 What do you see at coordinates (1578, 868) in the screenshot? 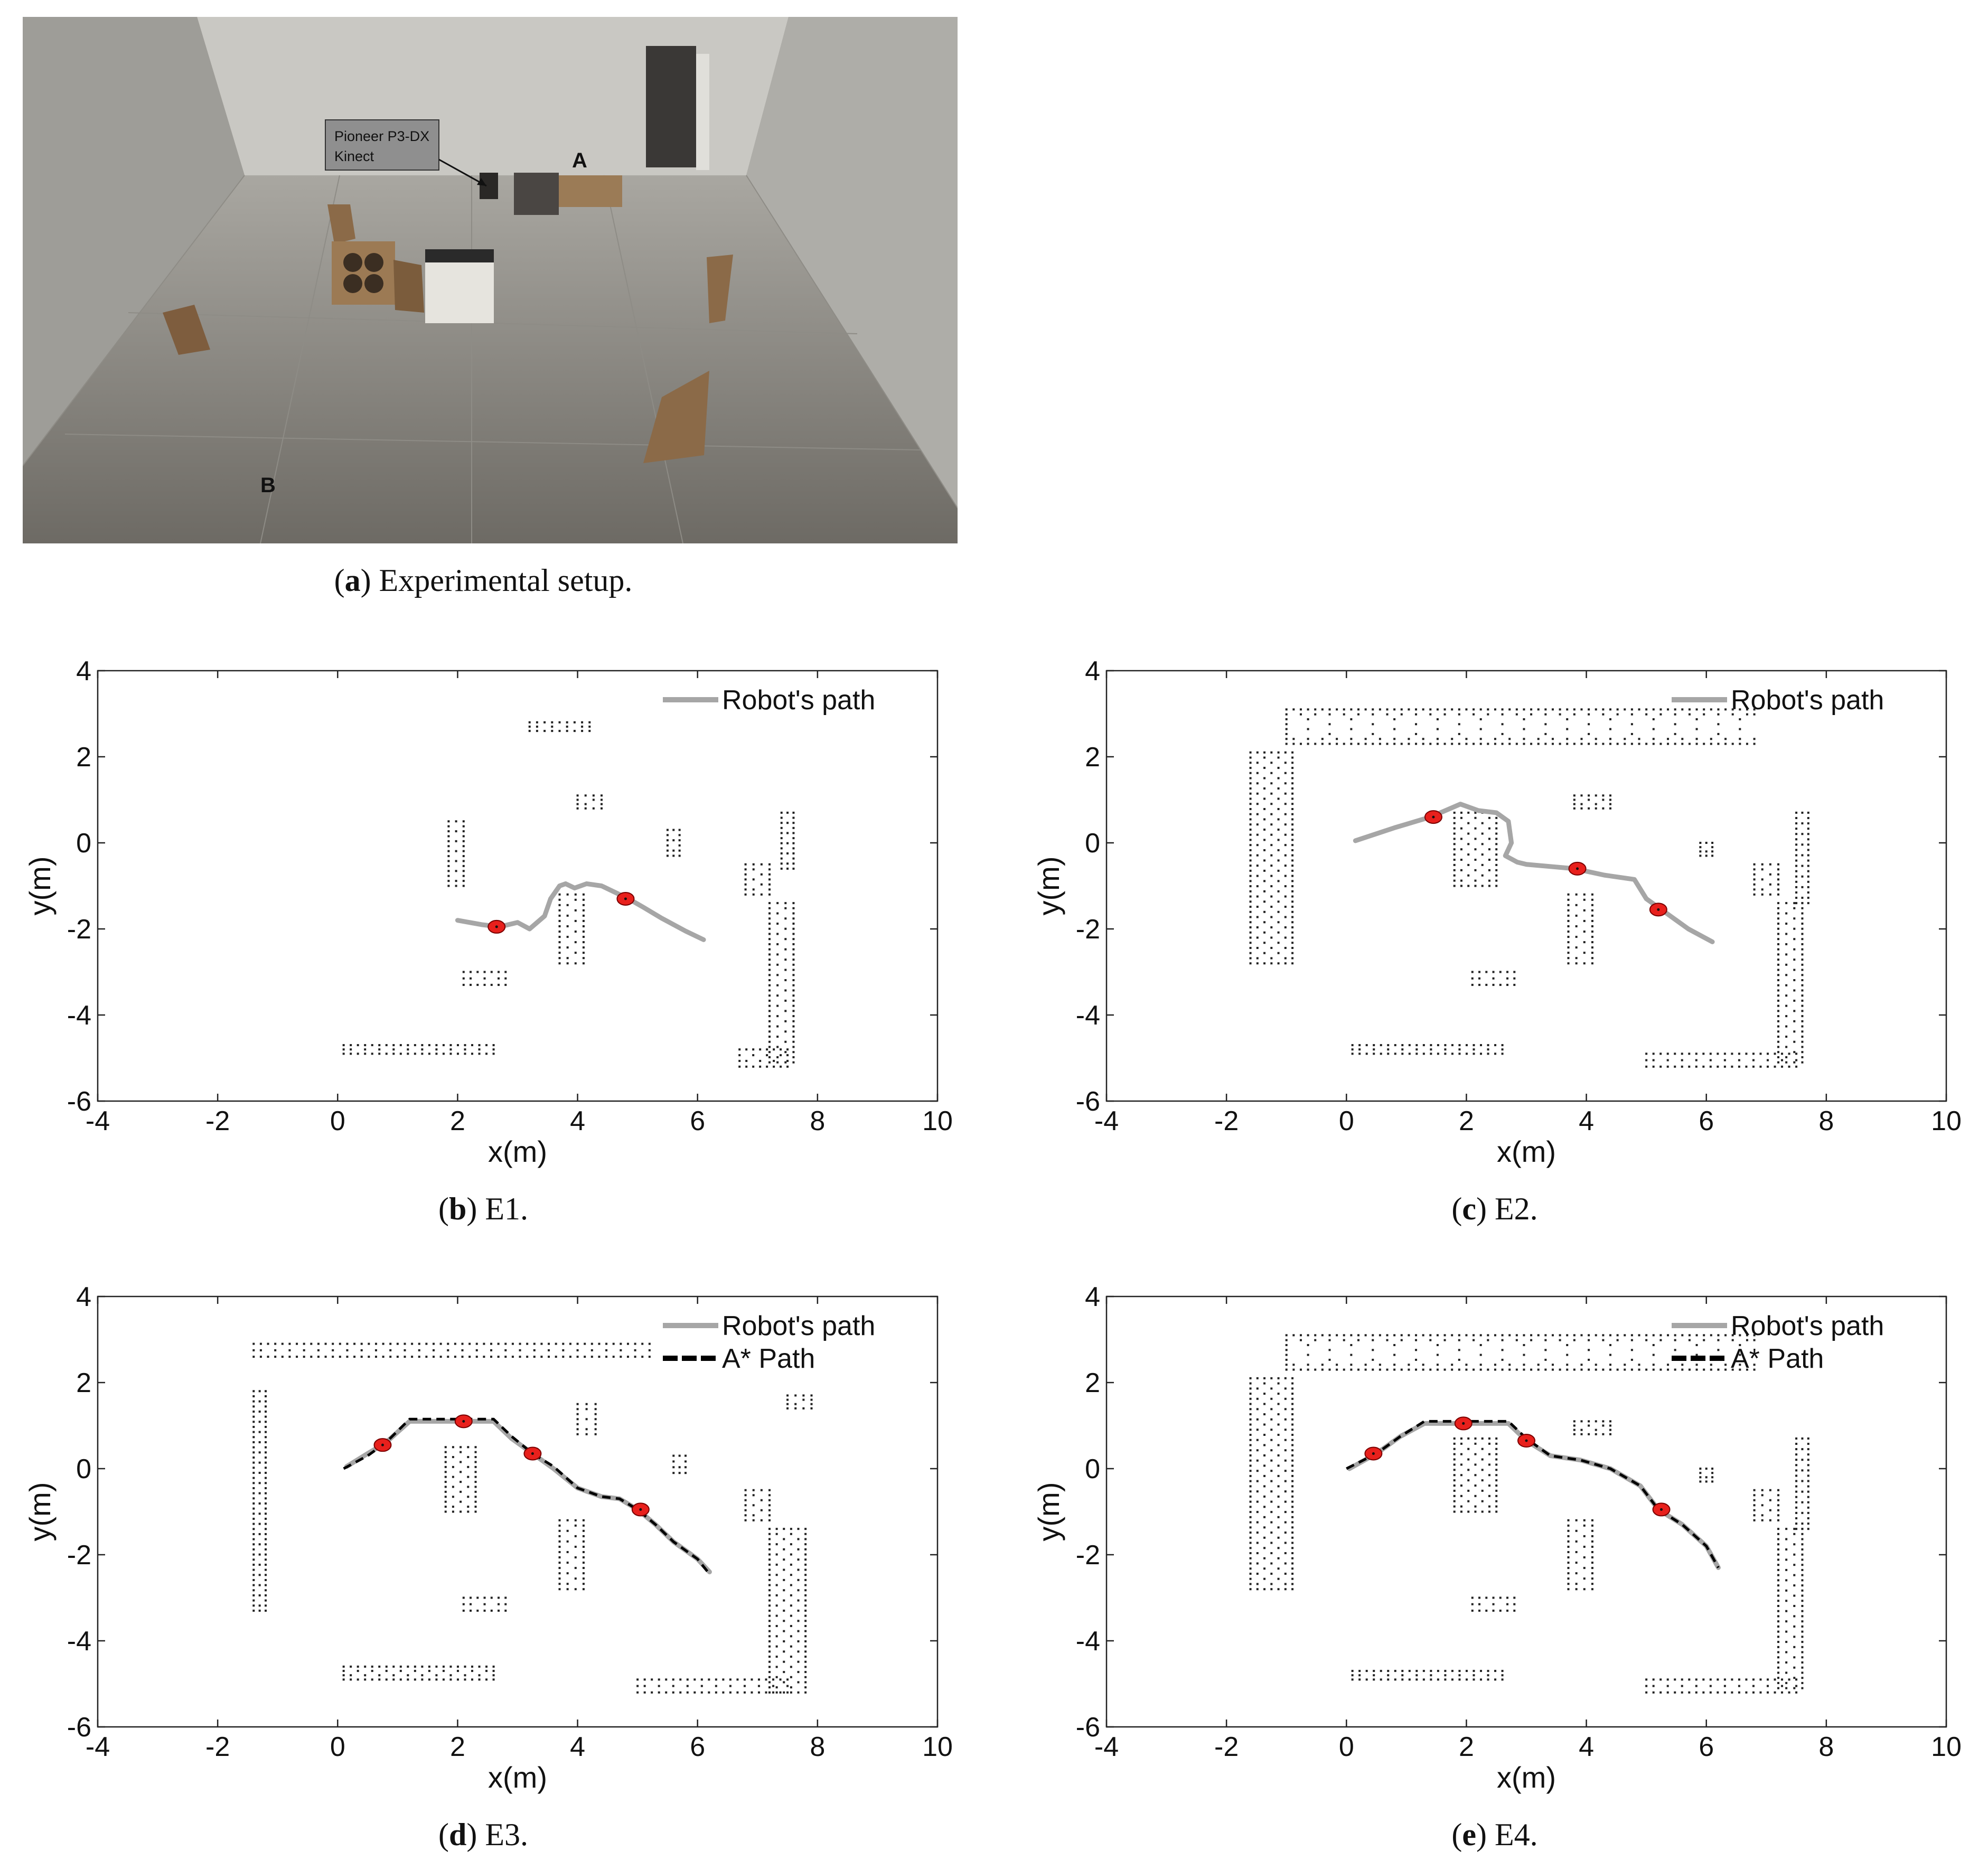
I see `chart-e2-robot-marker-center` at bounding box center [1578, 868].